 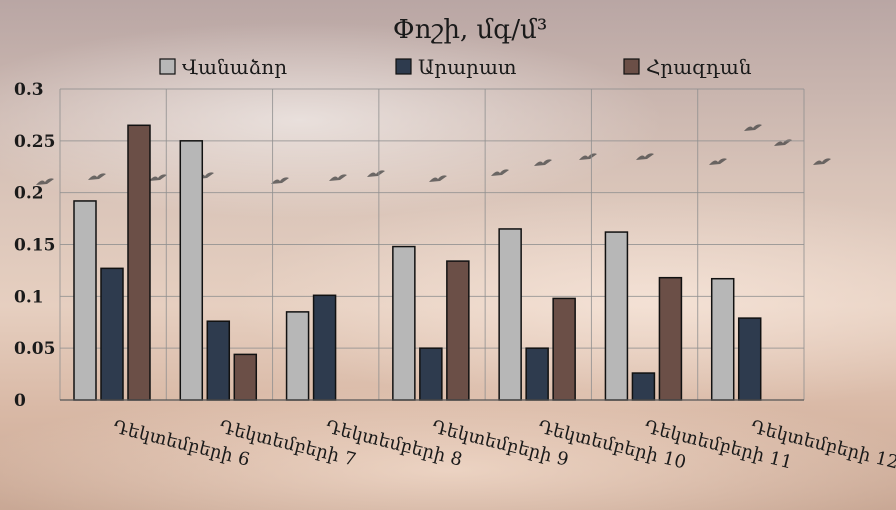 I want to click on y-tick-label: 0.15, so click(x=34, y=246).